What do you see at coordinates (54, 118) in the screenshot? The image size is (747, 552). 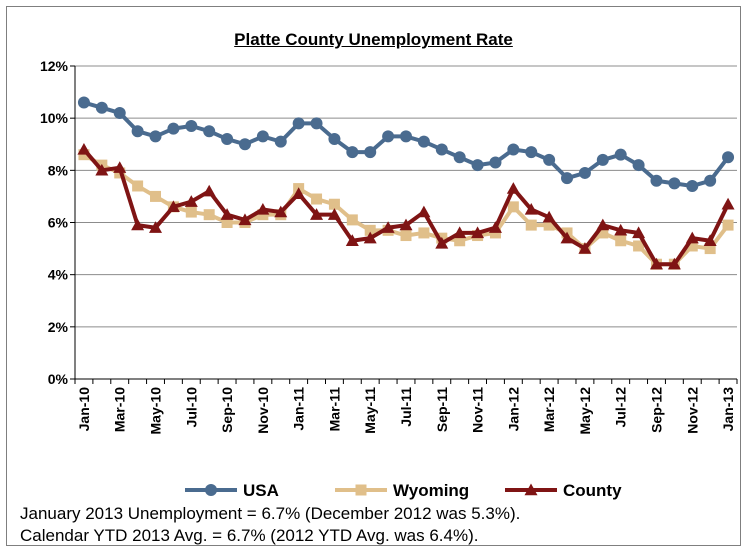 I see `y-tick-label: 10%` at bounding box center [54, 118].